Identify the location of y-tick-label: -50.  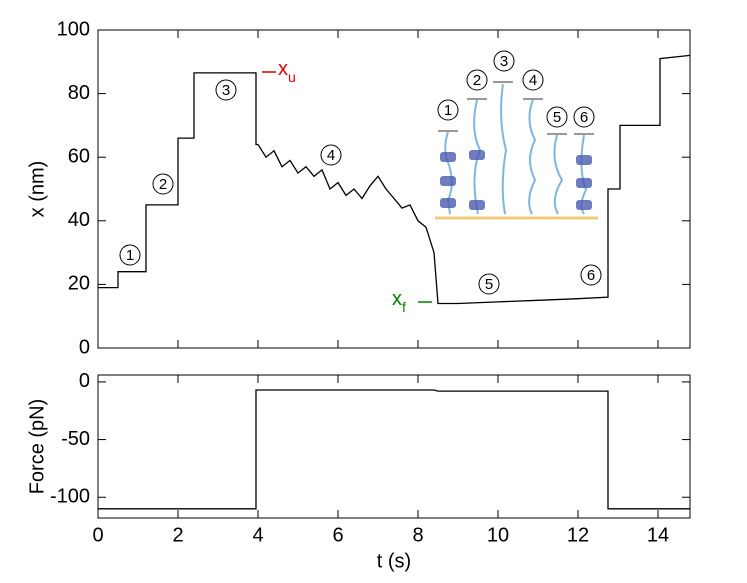
(75, 439).